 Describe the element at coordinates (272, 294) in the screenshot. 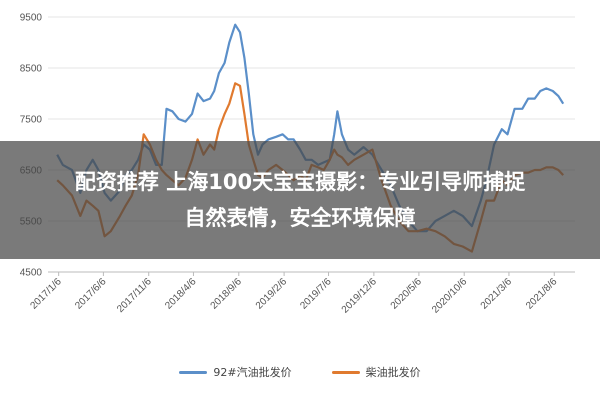

I see `x-tick-label: 2019/2/6` at that location.